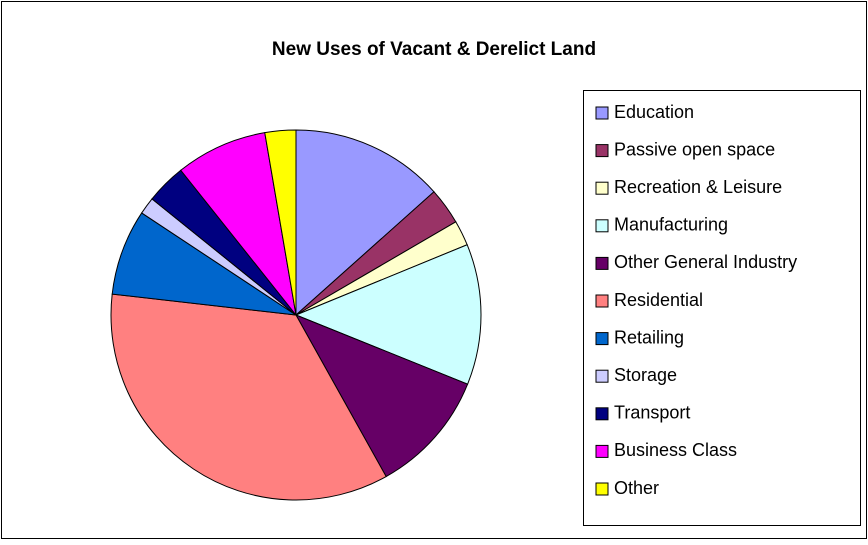 Image resolution: width=868 pixels, height=545 pixels. What do you see at coordinates (658, 300) in the screenshot?
I see `legend-label: Residential` at bounding box center [658, 300].